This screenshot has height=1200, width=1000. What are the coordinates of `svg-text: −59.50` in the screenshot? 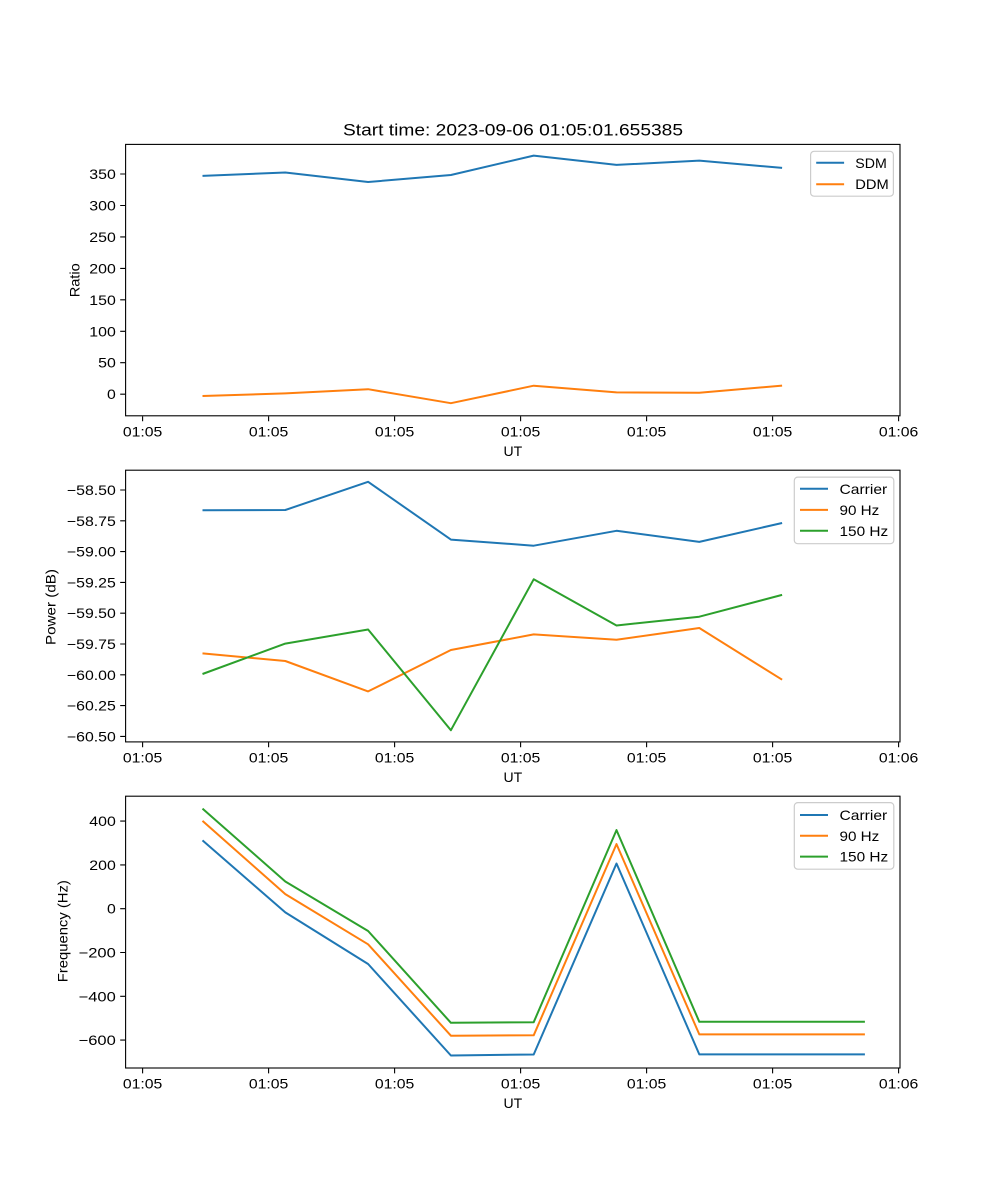 It's located at (91, 613).